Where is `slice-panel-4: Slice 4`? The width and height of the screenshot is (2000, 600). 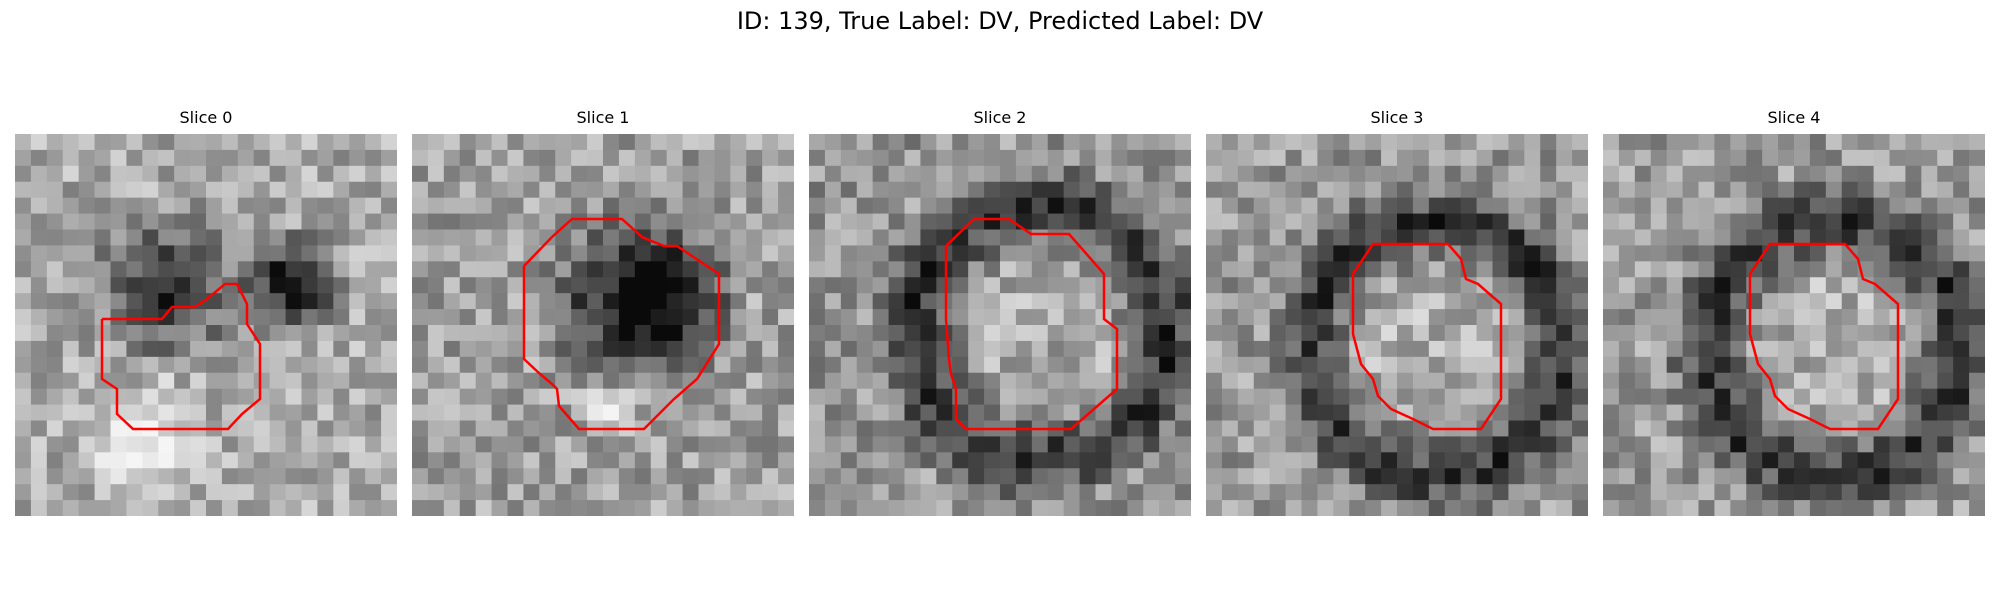 slice-panel-4: Slice 4 is located at coordinates (1794, 312).